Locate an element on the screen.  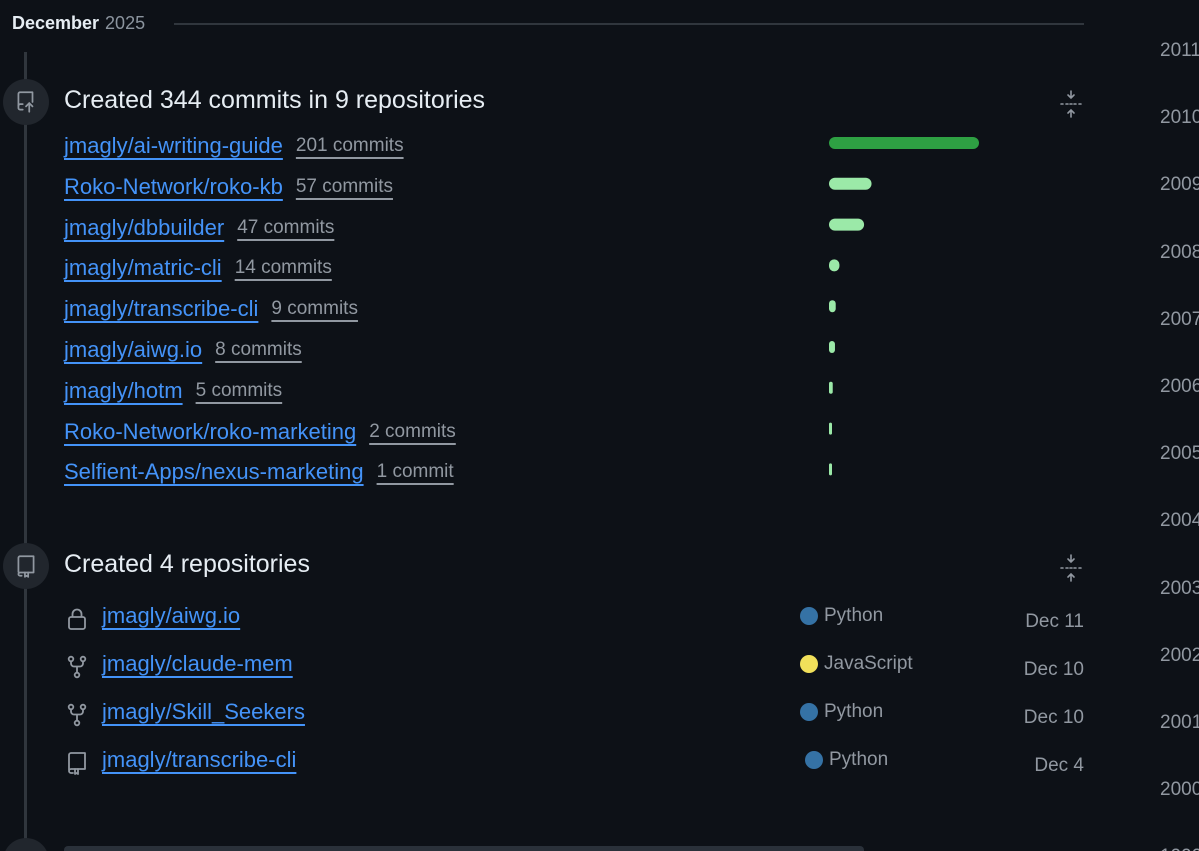
commit-repo-row: jmagly/matric-cli 14 commits is located at coordinates (198, 268).